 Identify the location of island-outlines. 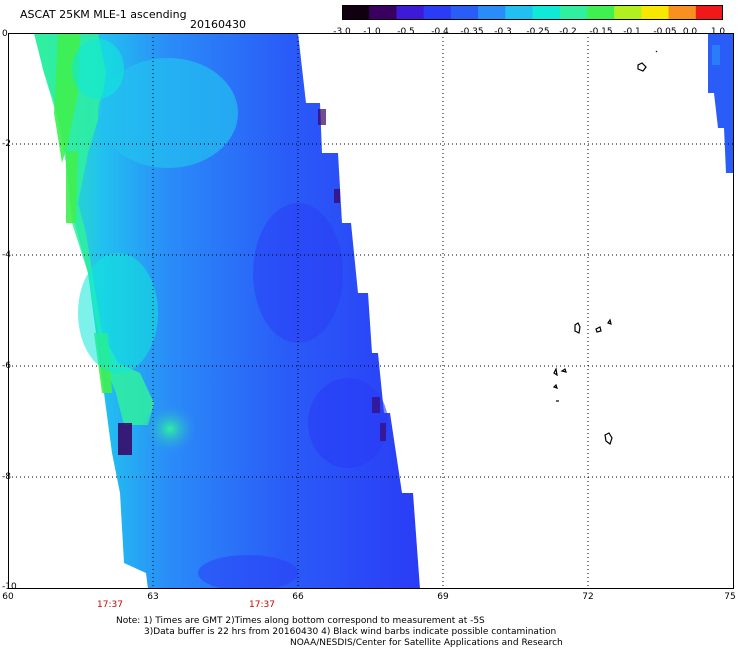
(605, 247).